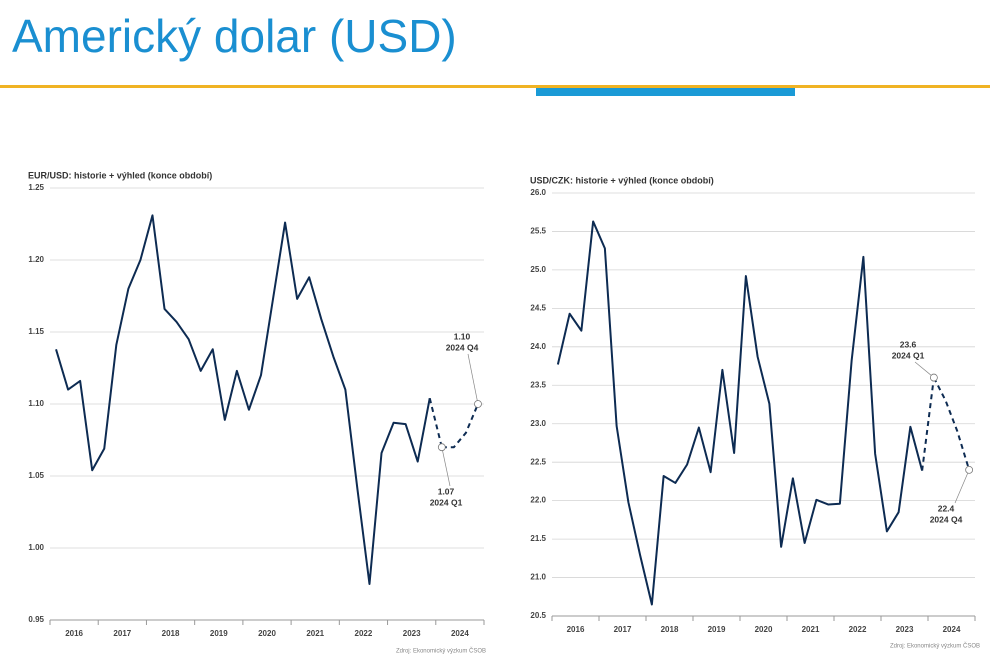 This screenshot has height=667, width=990. Describe the element at coordinates (538, 577) in the screenshot. I see `y-tick-label: 21.0` at that location.